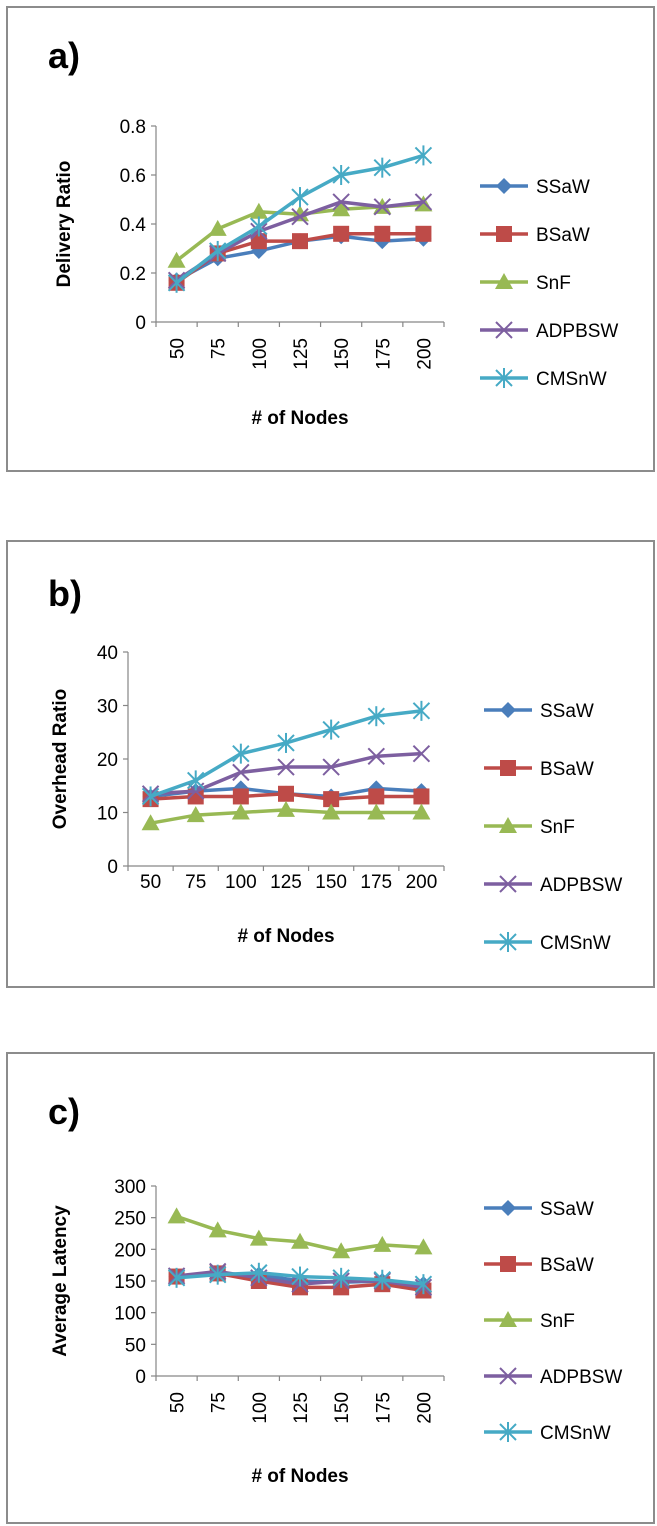 This screenshot has height=1526, width=657. What do you see at coordinates (60, 759) in the screenshot?
I see `y-axis-title: Overhead Ratio` at bounding box center [60, 759].